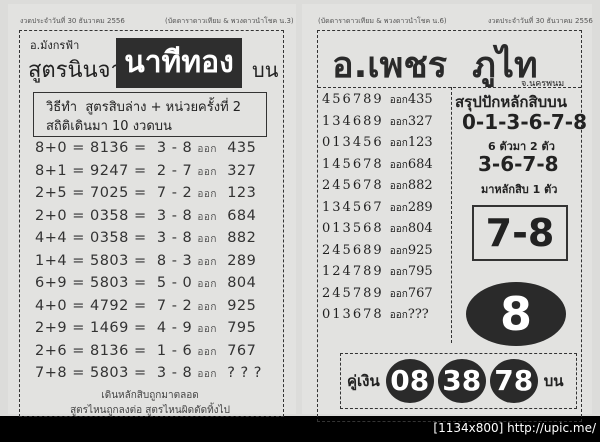 The image size is (600, 442). I want to click on four-note: มาหลักสิบ 1 ตัว, so click(519, 189).